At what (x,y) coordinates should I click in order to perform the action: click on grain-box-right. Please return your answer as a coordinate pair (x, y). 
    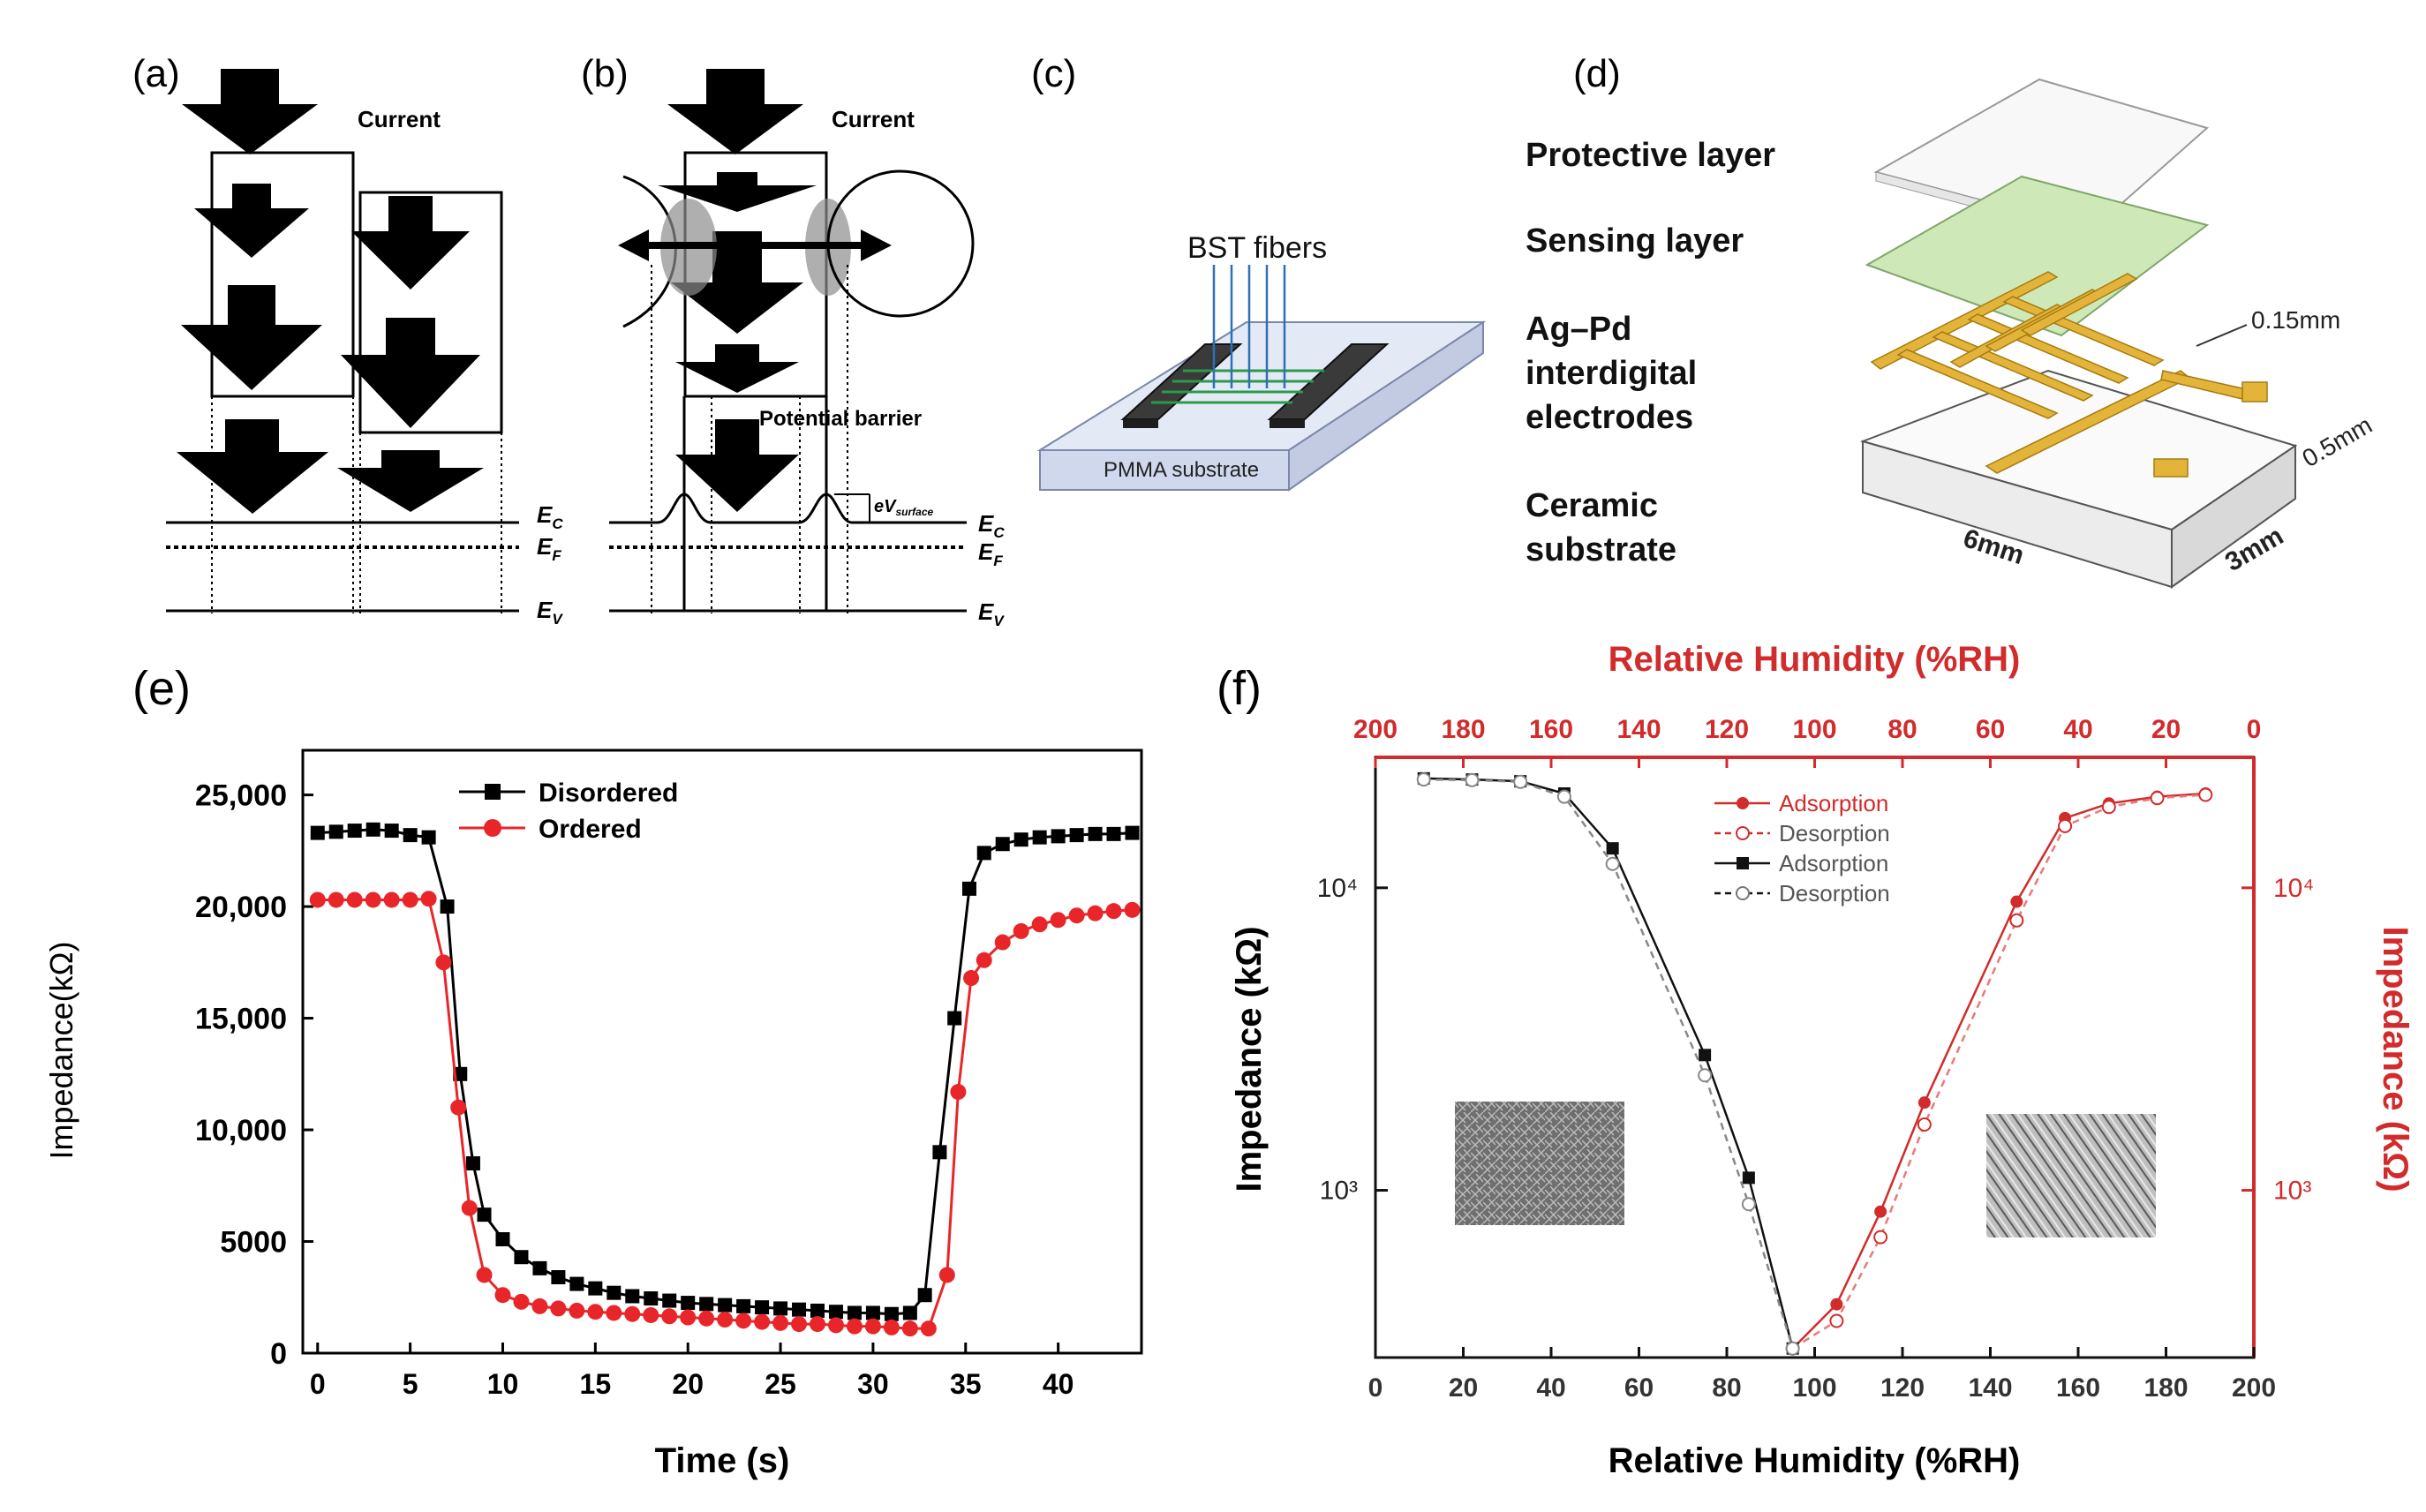
    Looking at the image, I should click on (430, 312).